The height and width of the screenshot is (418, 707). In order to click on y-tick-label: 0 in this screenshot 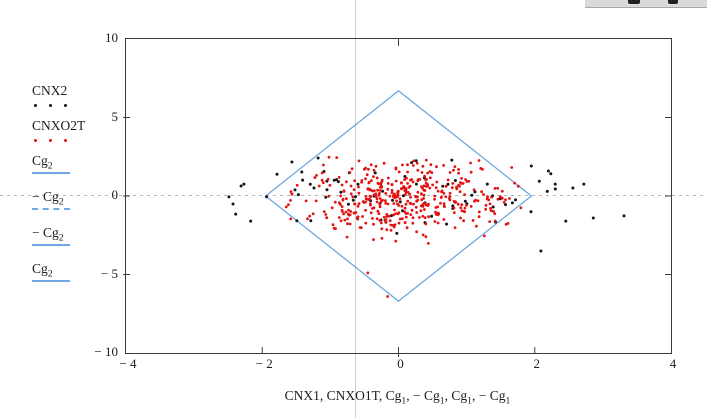, I will do `click(115, 194)`.